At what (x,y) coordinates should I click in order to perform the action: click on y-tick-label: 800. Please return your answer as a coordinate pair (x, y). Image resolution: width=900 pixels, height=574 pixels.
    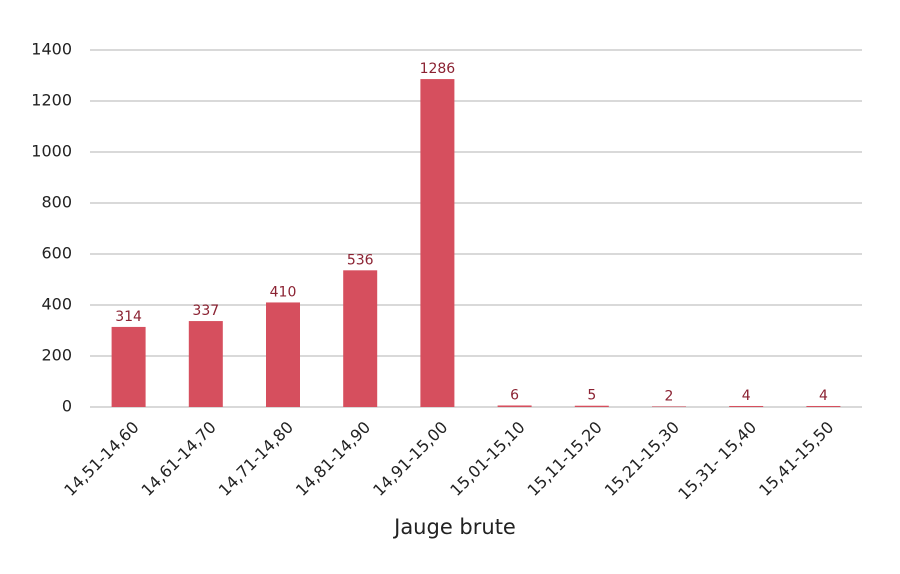
    Looking at the image, I should click on (56, 202).